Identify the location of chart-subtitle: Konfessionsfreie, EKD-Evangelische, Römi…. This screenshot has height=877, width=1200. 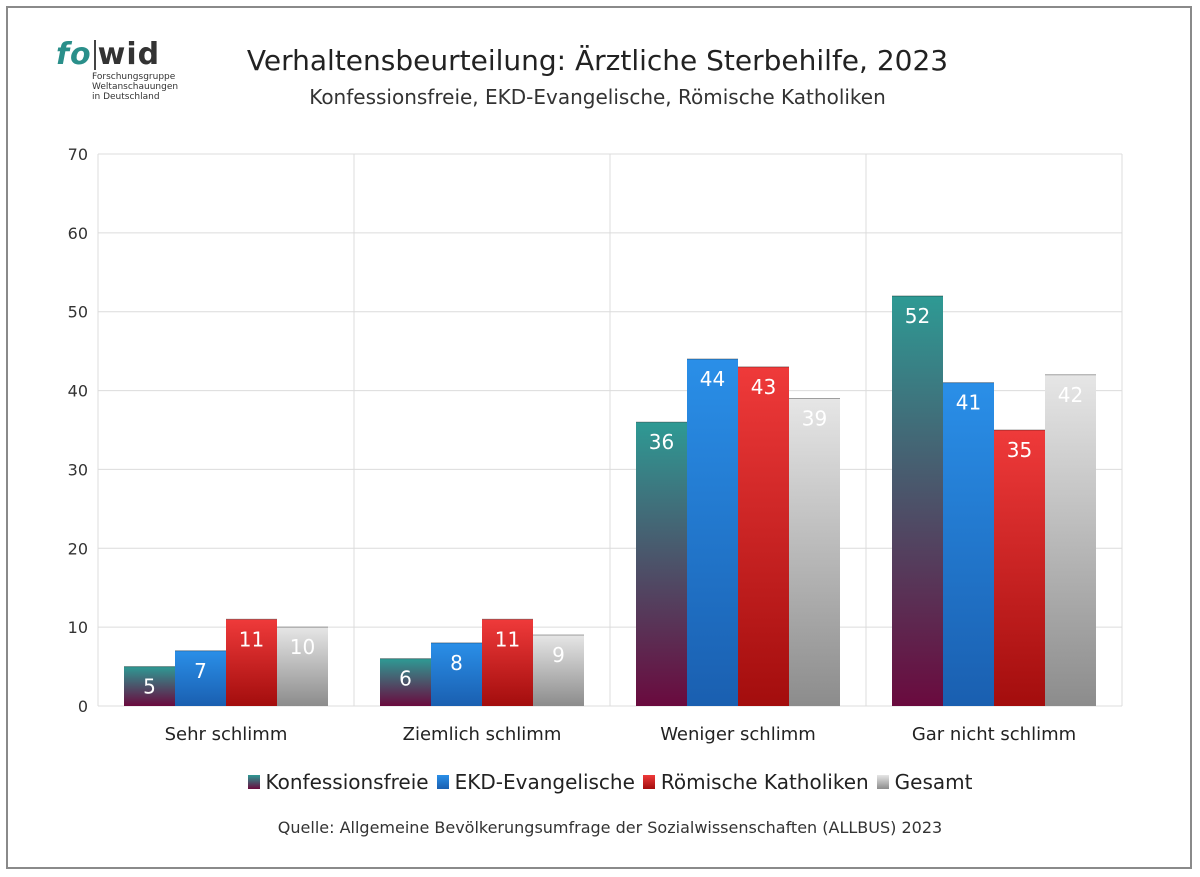
(597, 97).